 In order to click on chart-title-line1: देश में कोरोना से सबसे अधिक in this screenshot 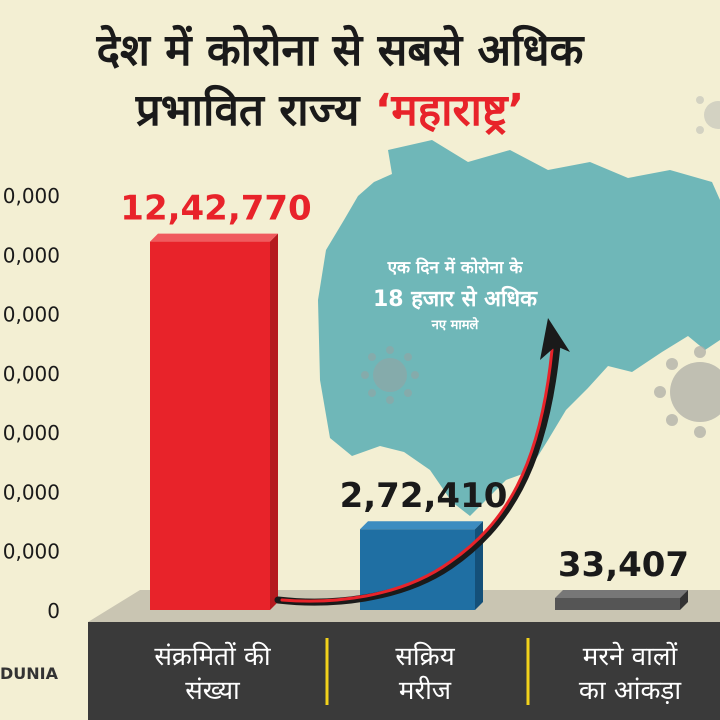, I will do `click(340, 50)`.